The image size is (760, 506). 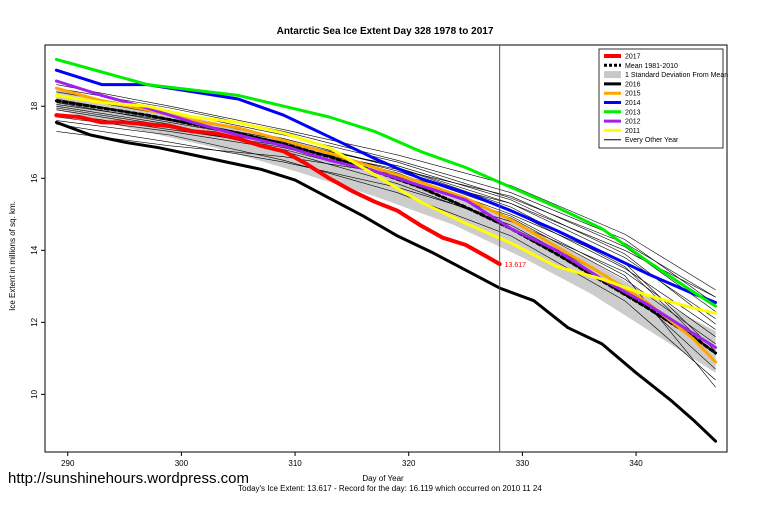 What do you see at coordinates (633, 57) in the screenshot?
I see `legend-label: 2017` at bounding box center [633, 57].